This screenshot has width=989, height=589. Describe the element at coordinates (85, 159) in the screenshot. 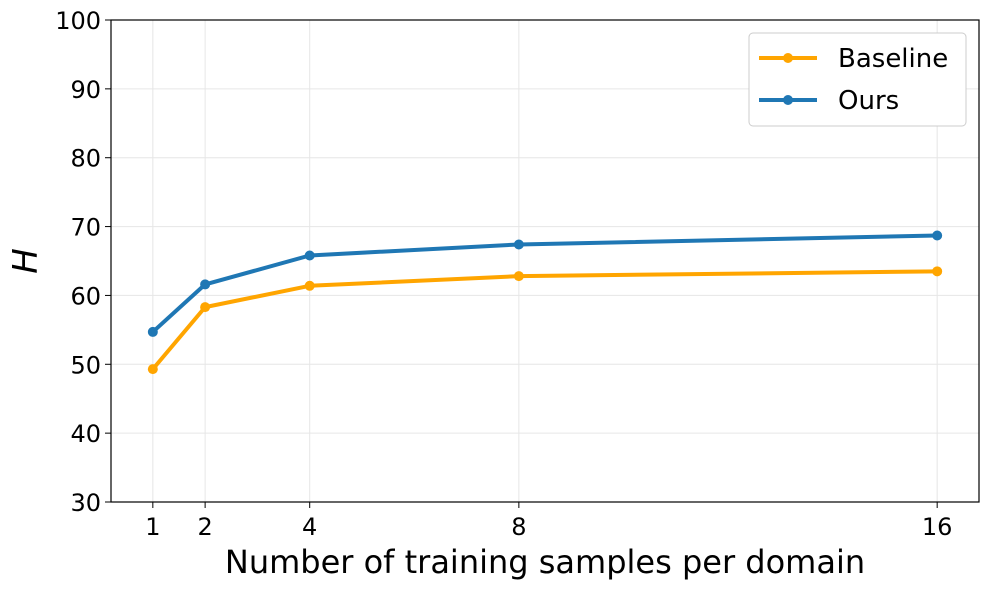

I see `y-tick-label: 80` at that location.